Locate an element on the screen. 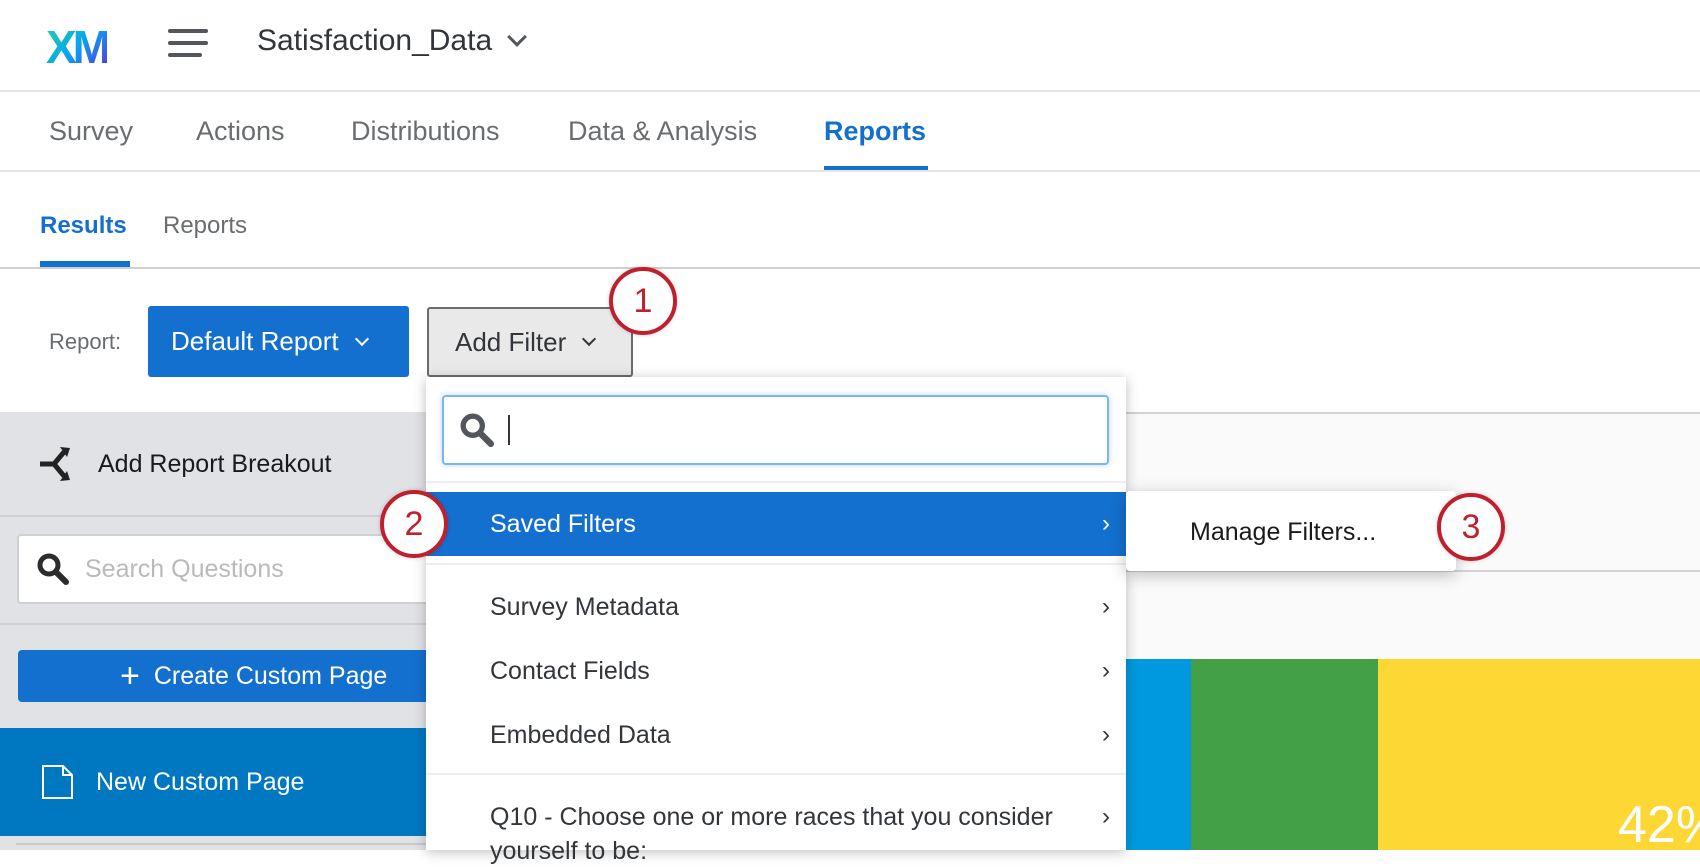 This screenshot has height=868, width=1700. project-selector: Satisfaction_Data is located at coordinates (392, 41).